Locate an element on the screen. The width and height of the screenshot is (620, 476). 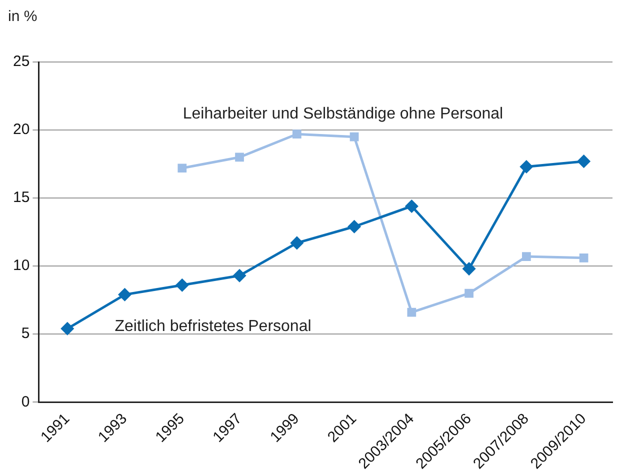
y-tick-label: 15 is located at coordinates (21, 197).